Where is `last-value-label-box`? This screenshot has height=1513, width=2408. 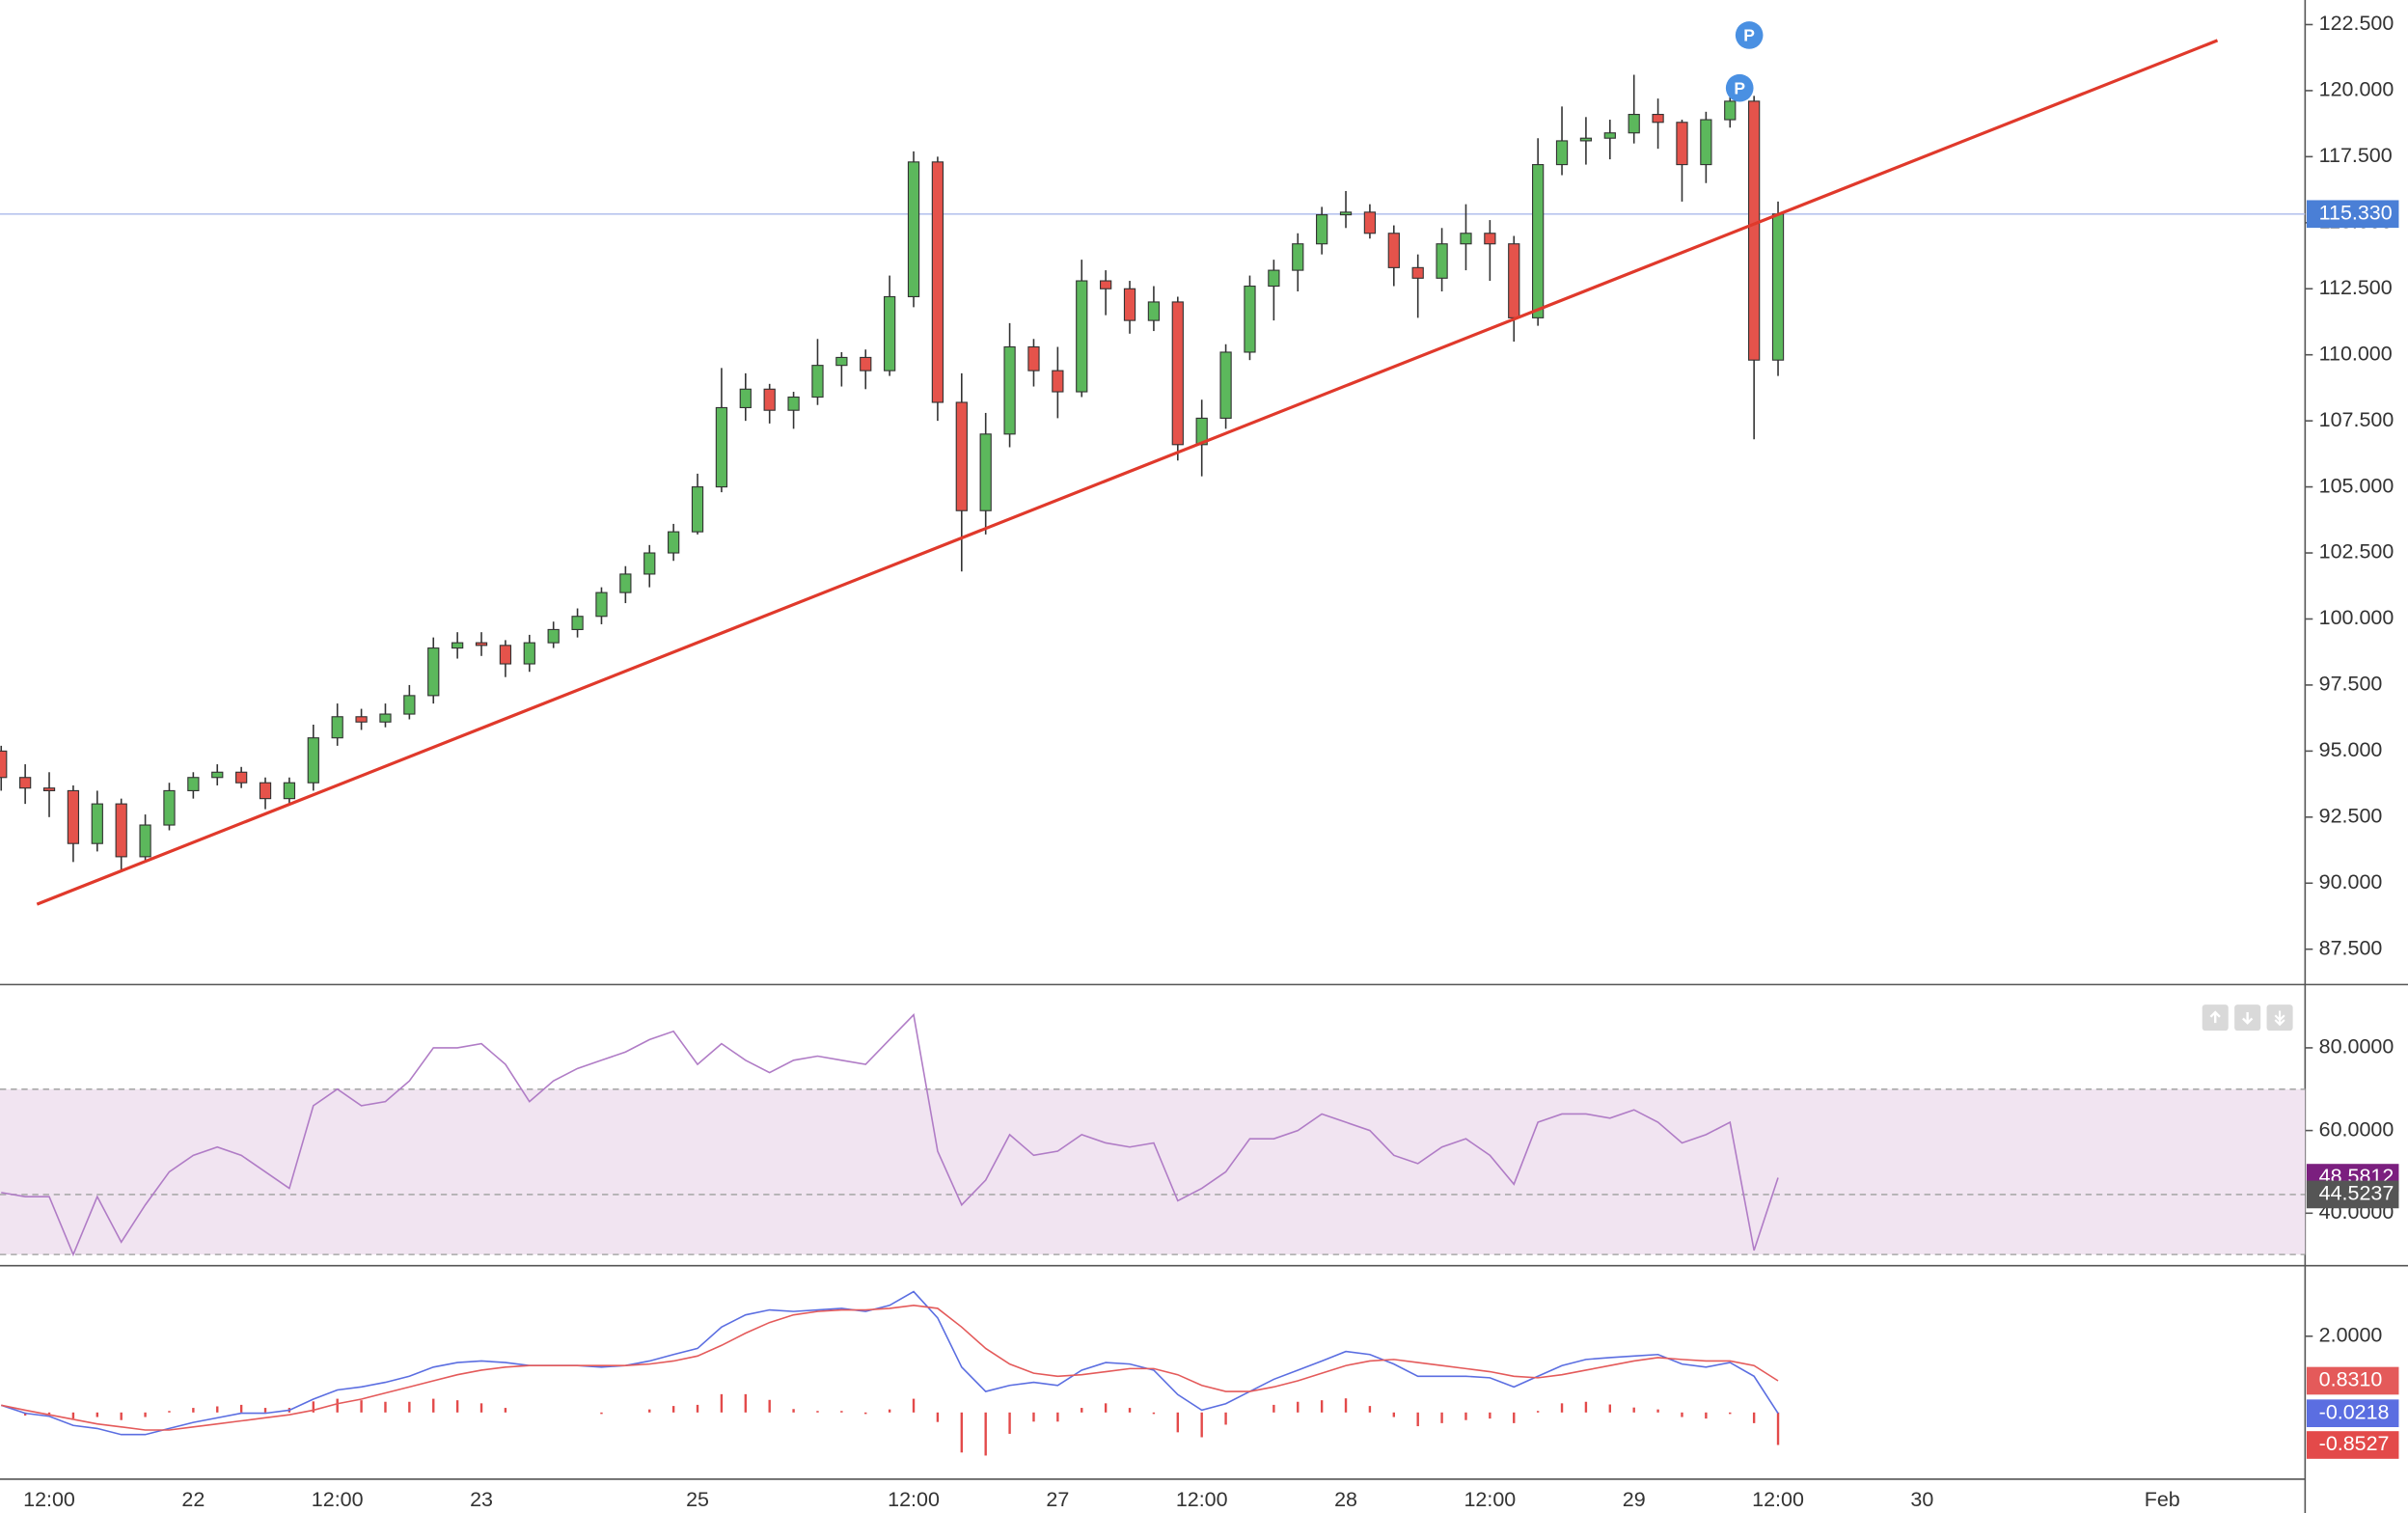
last-value-label-box is located at coordinates (2352, 1413).